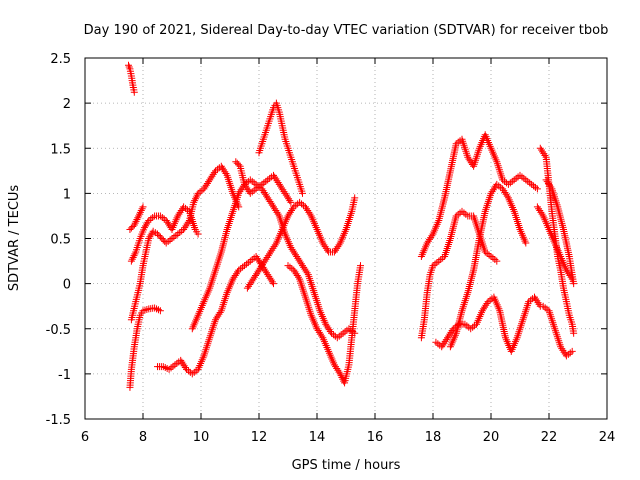 This screenshot has width=640, height=480. What do you see at coordinates (67, 194) in the screenshot?
I see `y-tick-label: 1` at bounding box center [67, 194].